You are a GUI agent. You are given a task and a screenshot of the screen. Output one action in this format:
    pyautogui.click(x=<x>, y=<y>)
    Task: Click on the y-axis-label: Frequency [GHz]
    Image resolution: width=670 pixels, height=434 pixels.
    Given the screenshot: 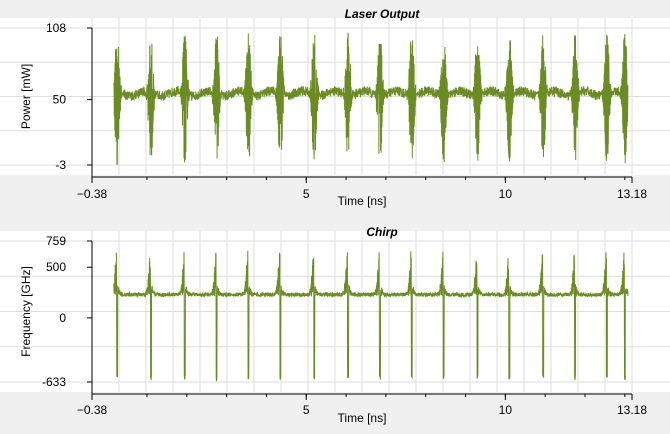 What is the action you would take?
    pyautogui.click(x=26, y=311)
    